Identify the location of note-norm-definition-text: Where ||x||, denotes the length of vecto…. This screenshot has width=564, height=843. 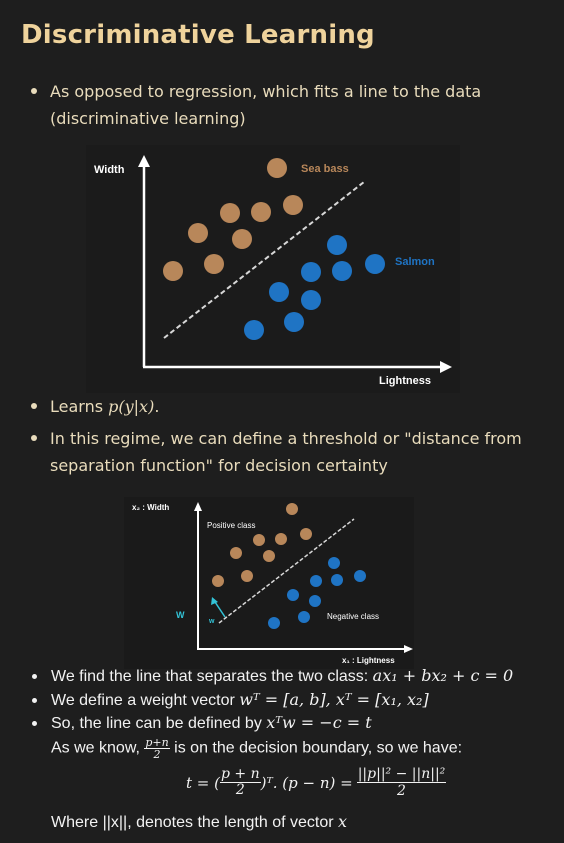
(194, 822).